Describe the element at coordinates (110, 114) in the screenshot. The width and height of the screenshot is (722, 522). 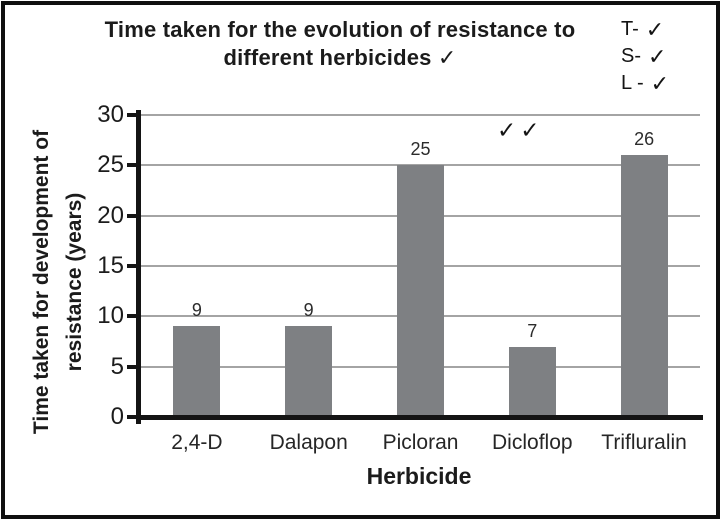
I see `y-tick-label-30: 30` at that location.